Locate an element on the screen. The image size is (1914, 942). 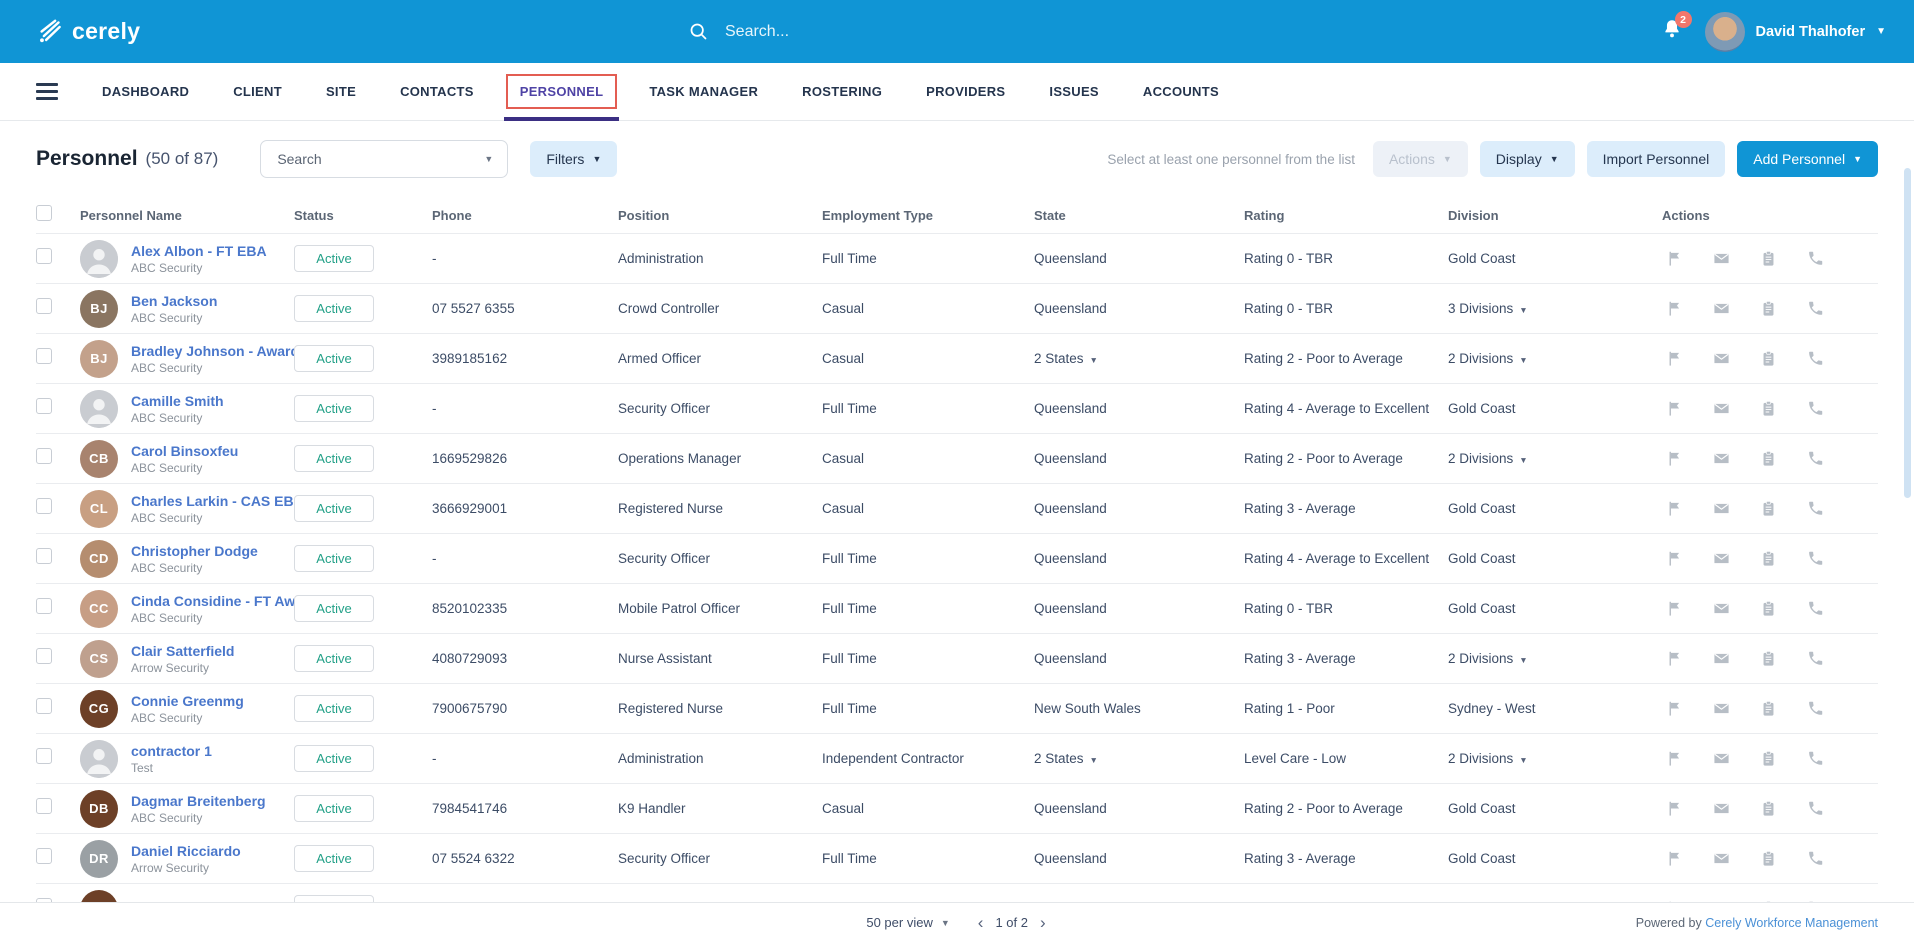
nav-item-task-manager: TASK MANAGER is located at coordinates (704, 91).